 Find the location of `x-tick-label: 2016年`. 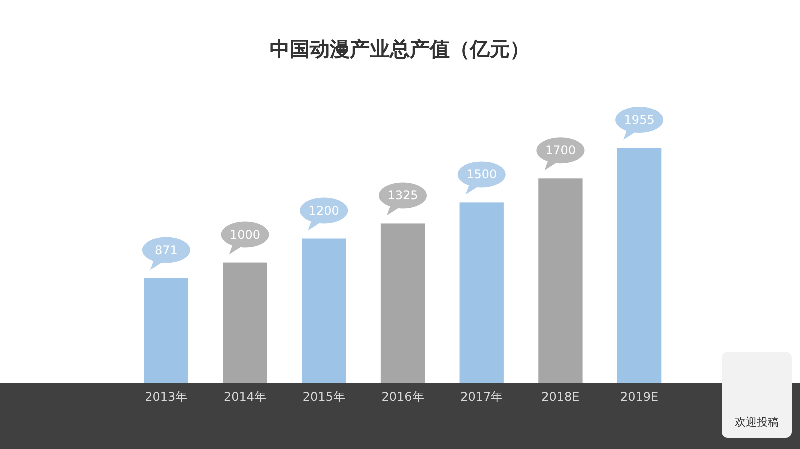

x-tick-label: 2016年 is located at coordinates (403, 397).